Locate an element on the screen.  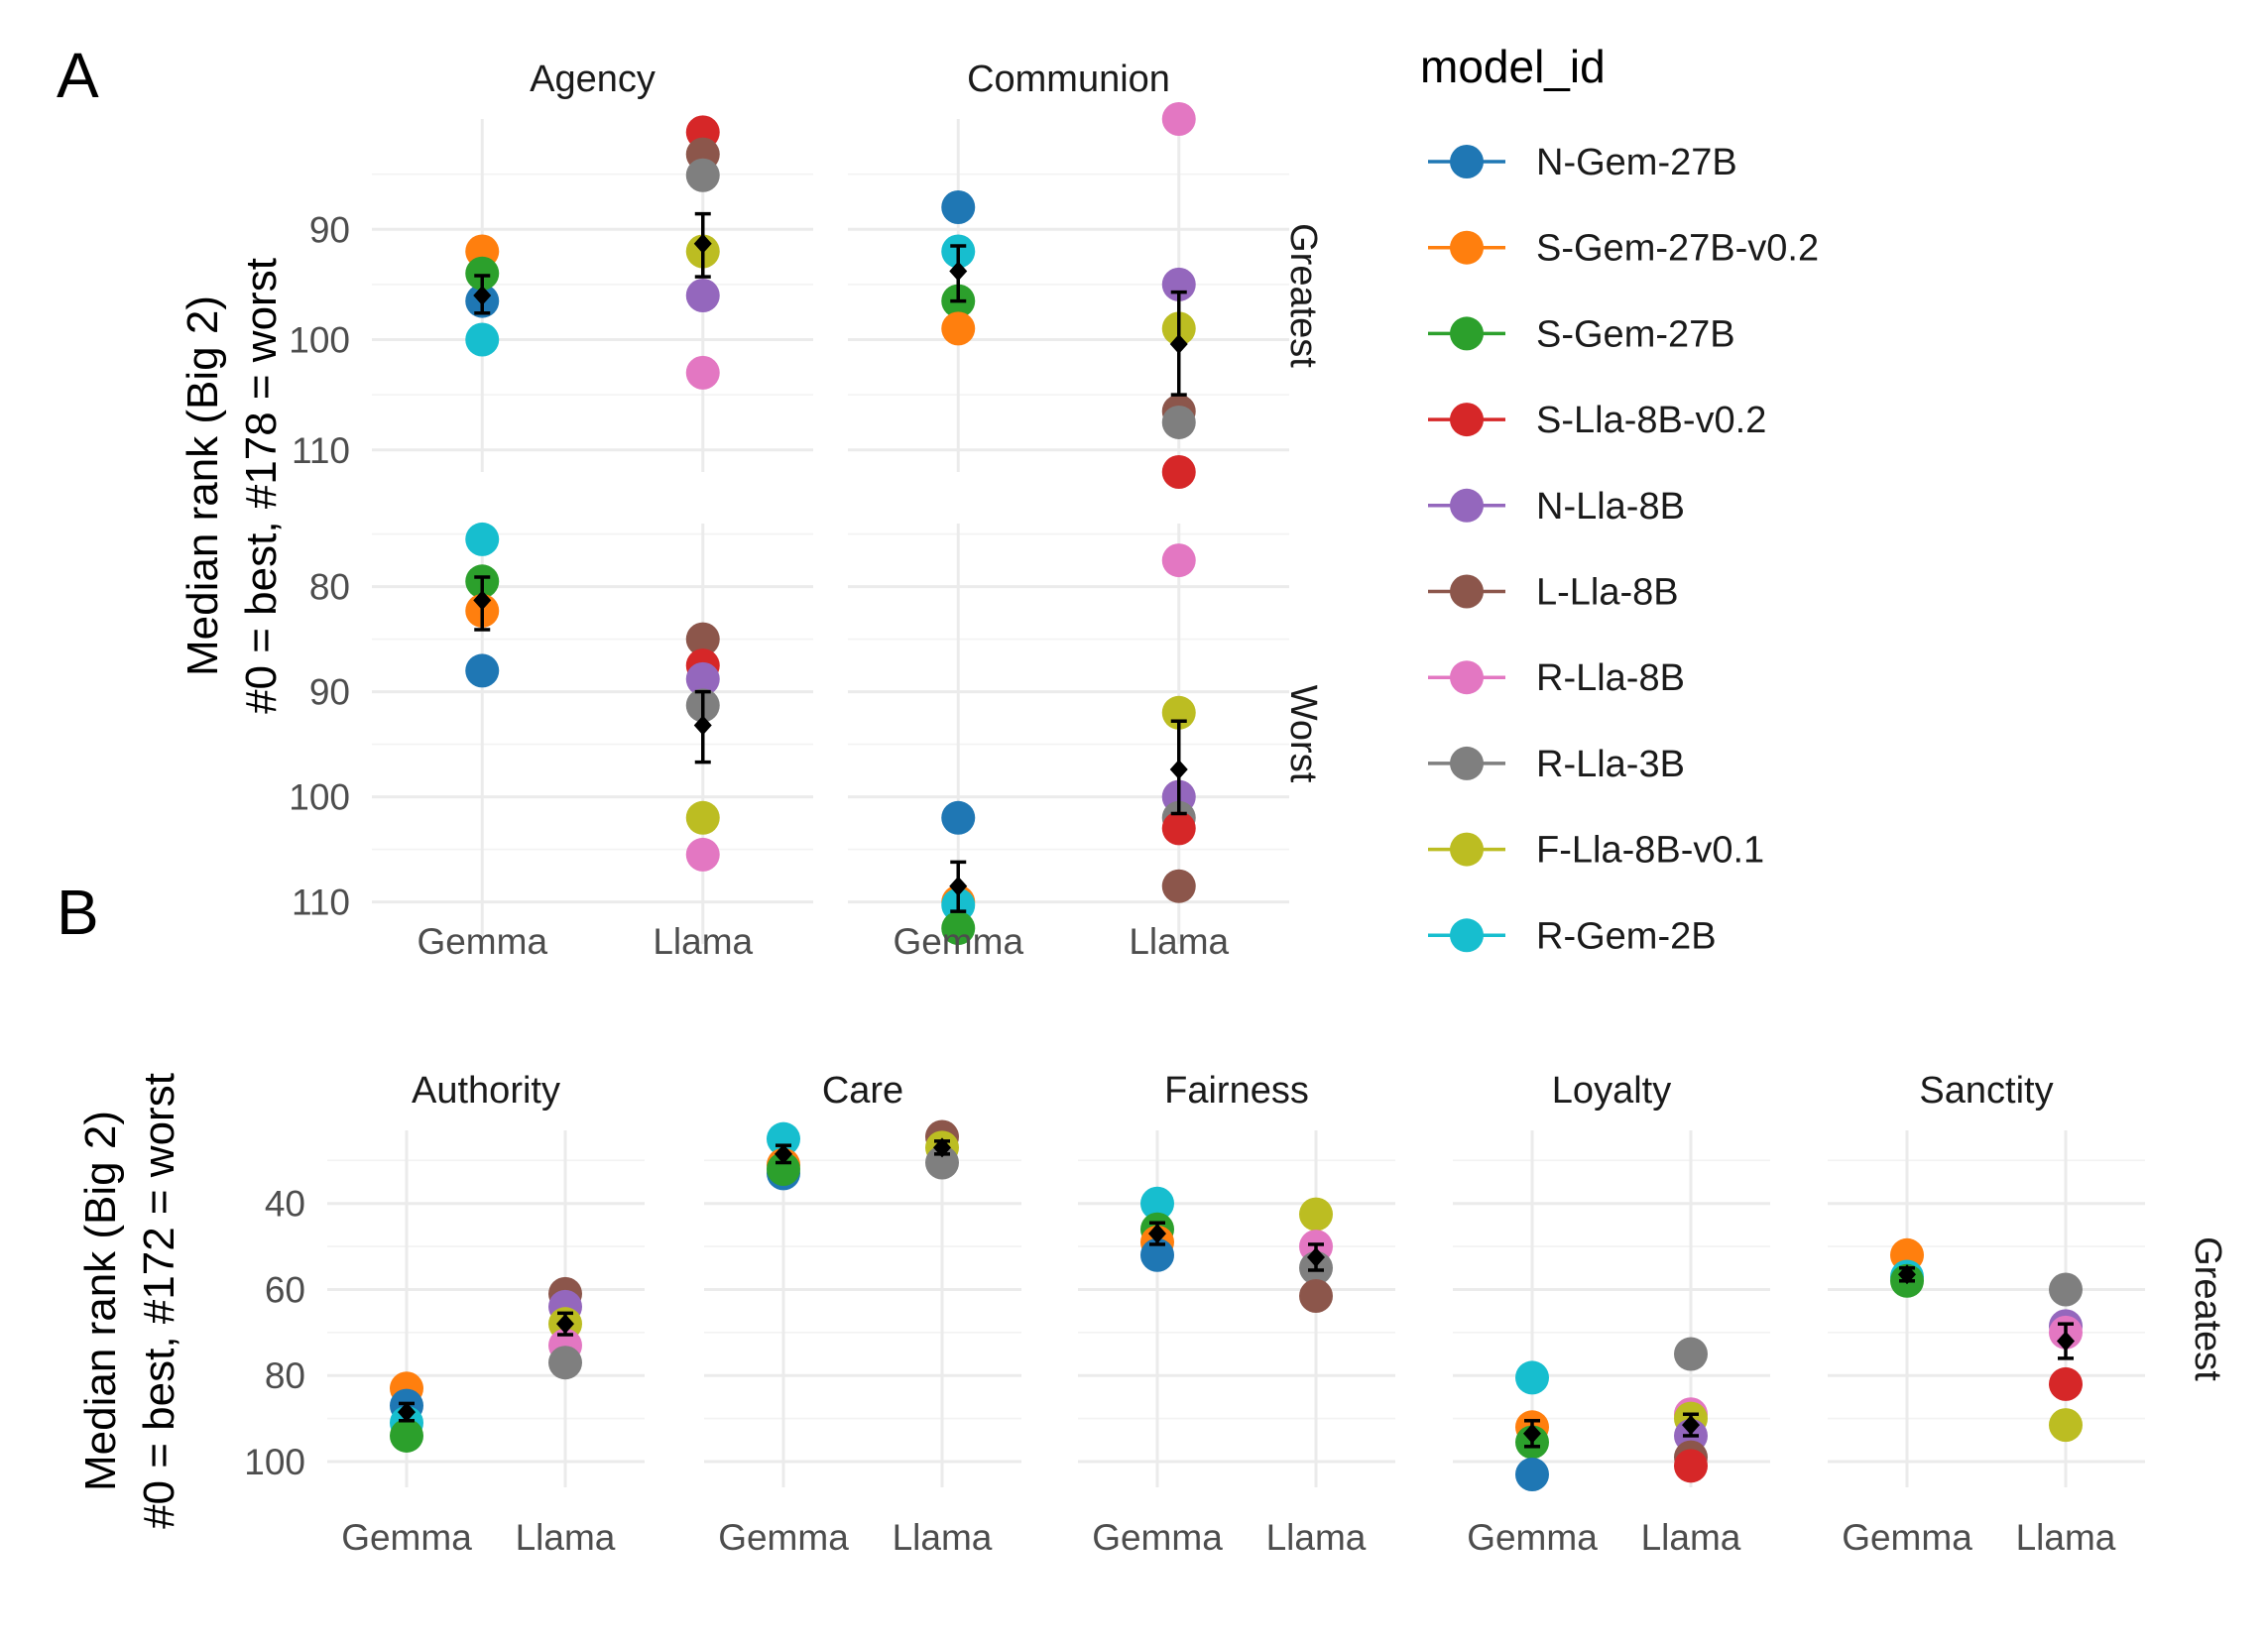
legend-label: N-Lla-8B is located at coordinates (1610, 507).